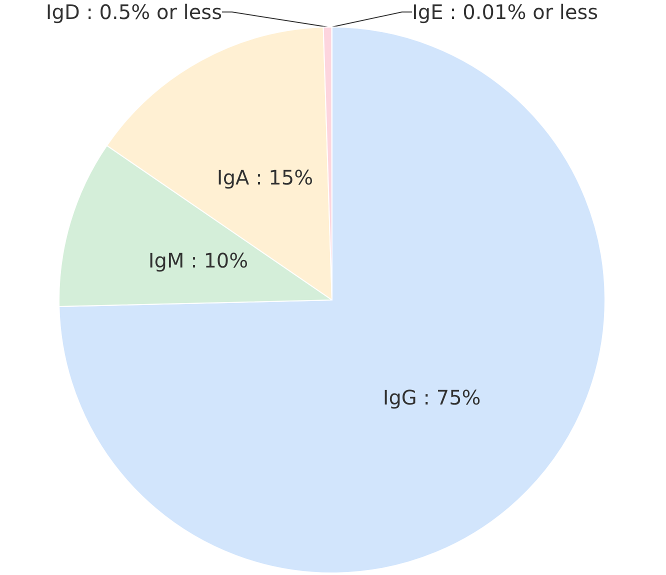 This screenshot has width=666, height=575. What do you see at coordinates (431, 397) in the screenshot?
I see `slice-label: IgG : 75%` at bounding box center [431, 397].